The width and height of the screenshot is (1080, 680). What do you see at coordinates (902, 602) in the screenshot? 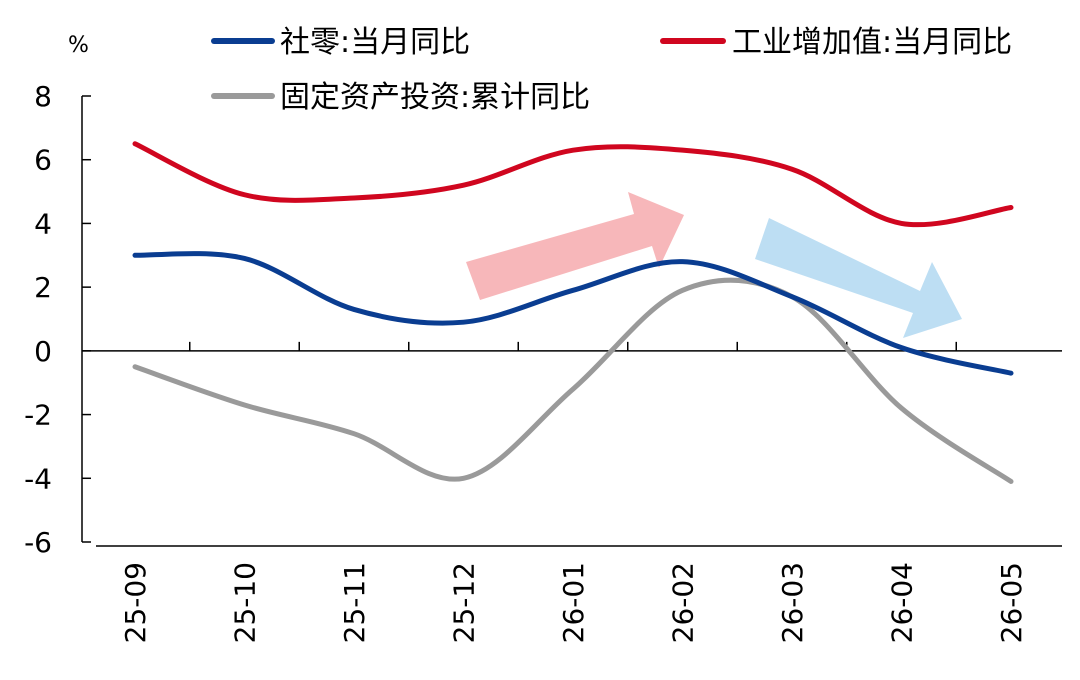
I see `x-tick-label: 26-04` at bounding box center [902, 602].